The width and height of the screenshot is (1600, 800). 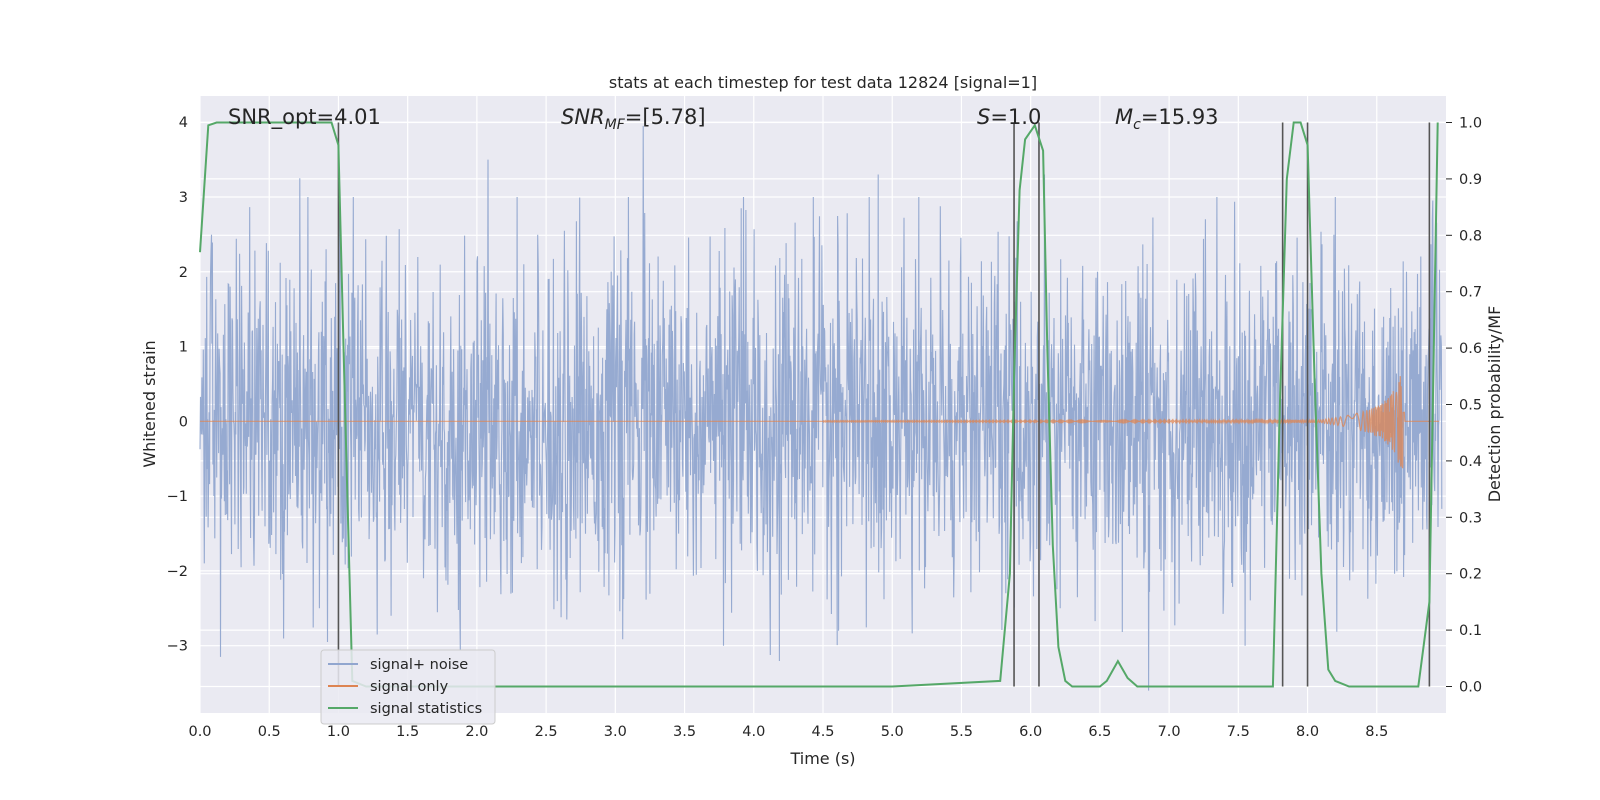 What do you see at coordinates (1470, 687) in the screenshot?
I see `y2-tick-label-0: 0.0` at bounding box center [1470, 687].